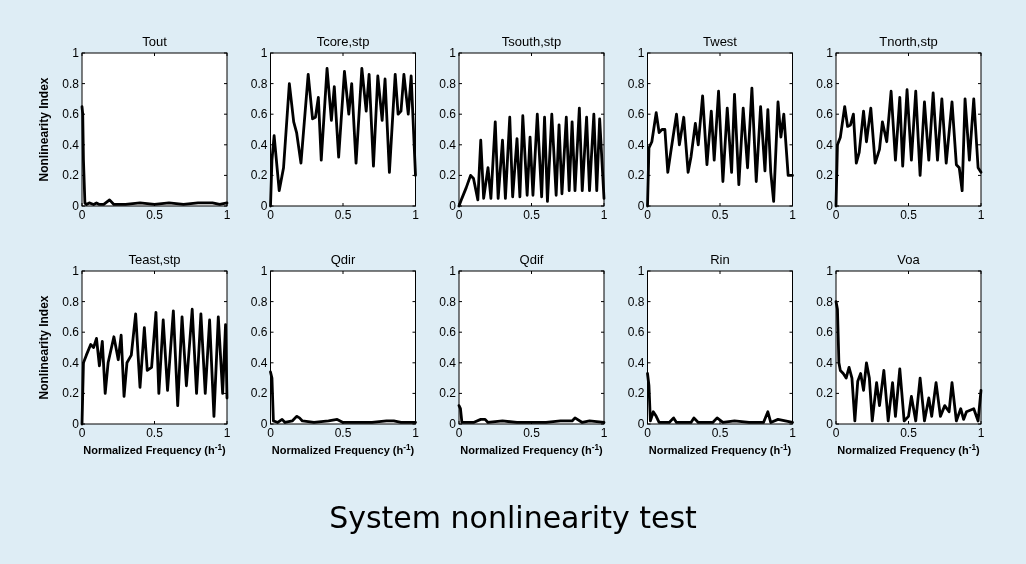 The width and height of the screenshot is (1026, 564). I want to click on chart-title: Tcore,stp, so click(343, 41).